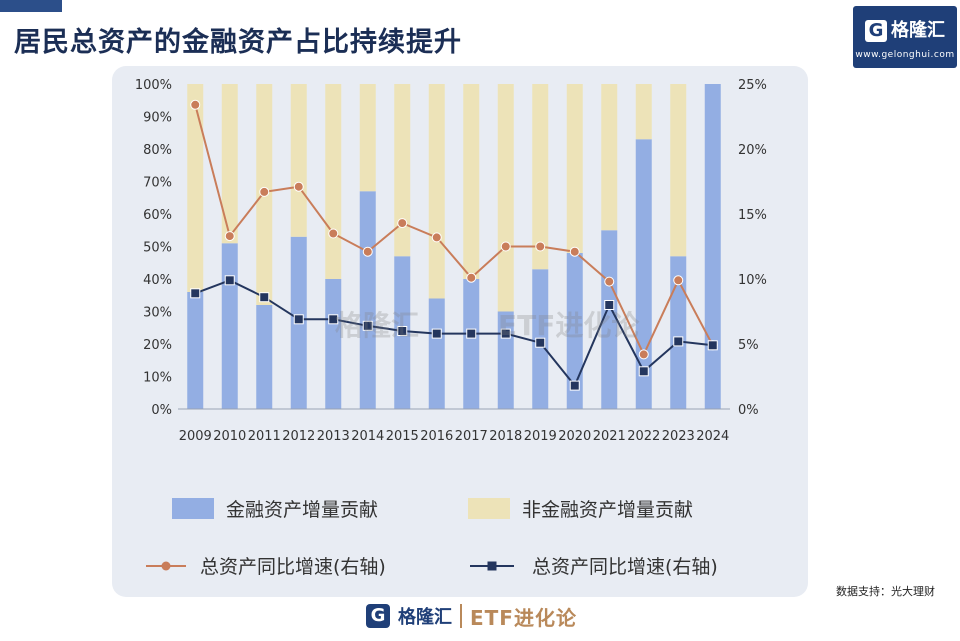 This screenshot has width=960, height=641. Describe the element at coordinates (752, 215) in the screenshot. I see `y-right-tick-label: 15%` at that location.